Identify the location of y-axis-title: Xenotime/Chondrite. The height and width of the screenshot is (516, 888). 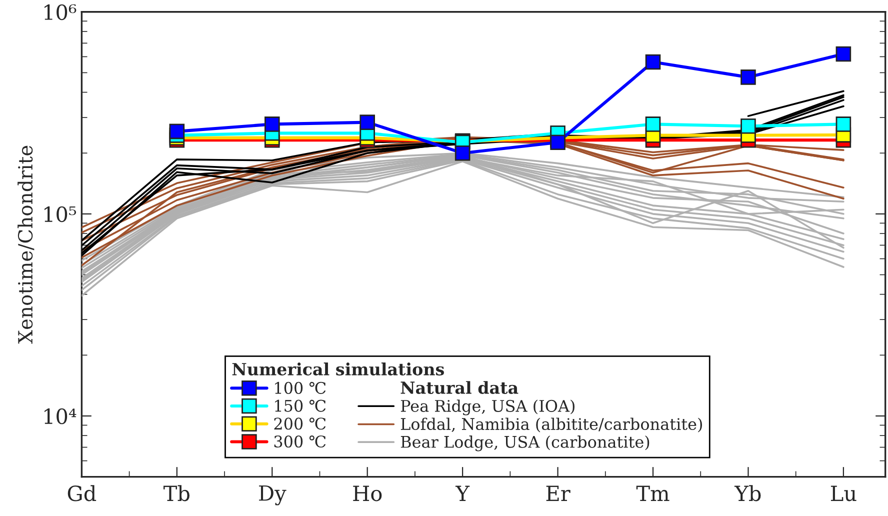
(26, 245).